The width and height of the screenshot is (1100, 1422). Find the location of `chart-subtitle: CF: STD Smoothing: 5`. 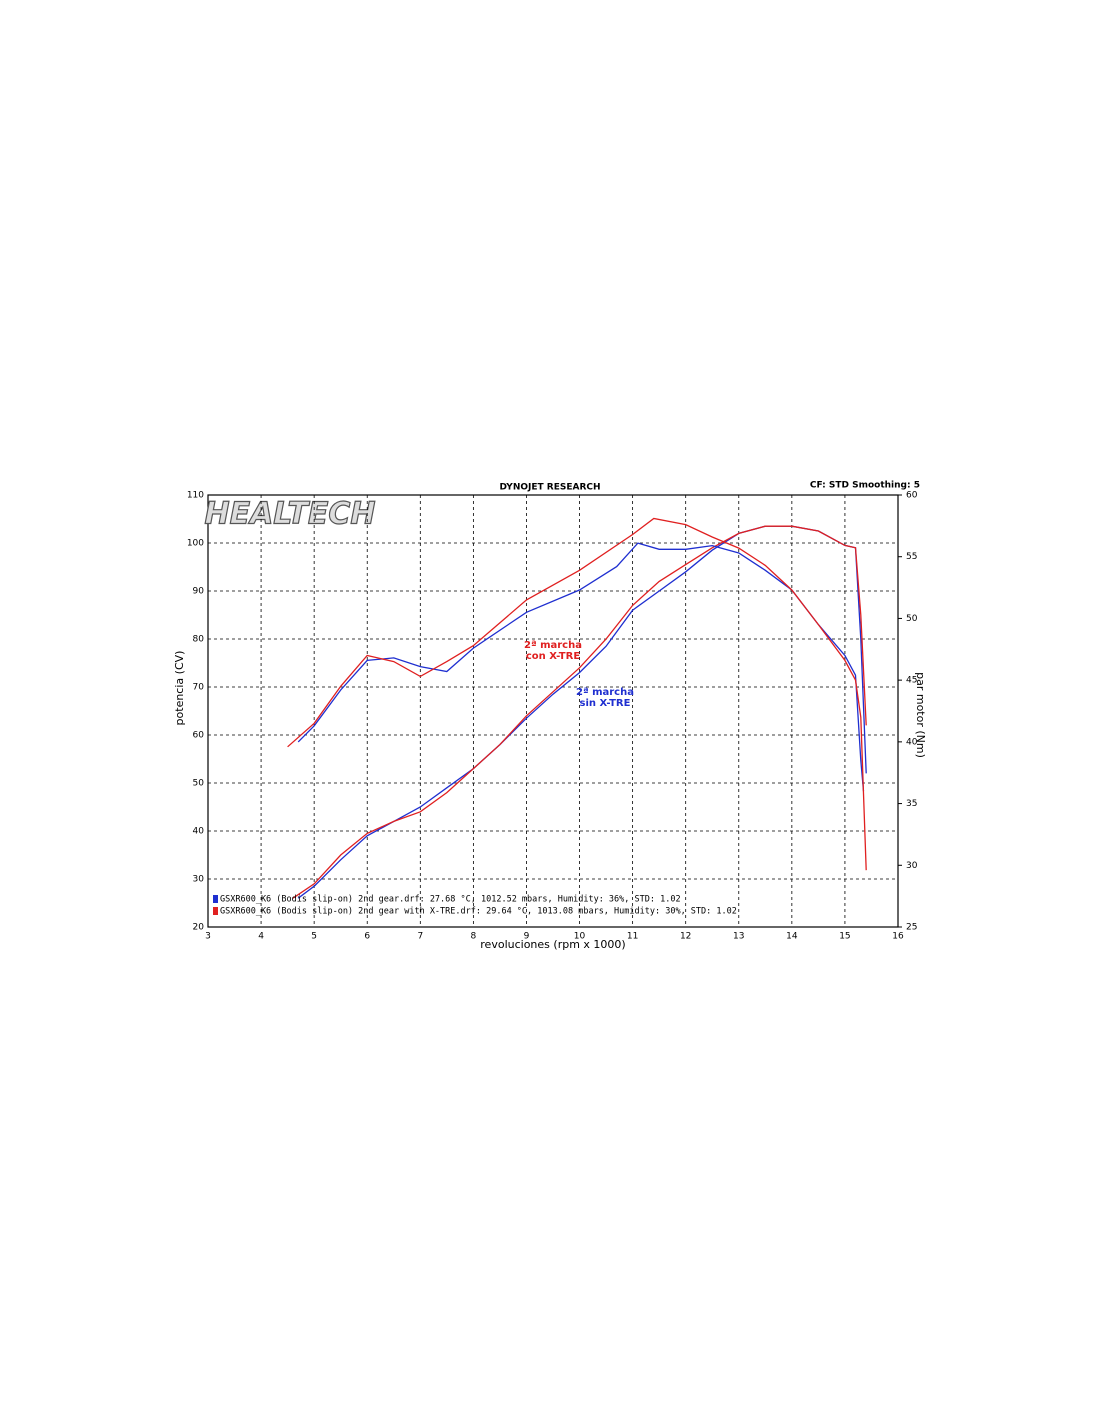

chart-subtitle: CF: STD Smoothing: 5 is located at coordinates (865, 486).